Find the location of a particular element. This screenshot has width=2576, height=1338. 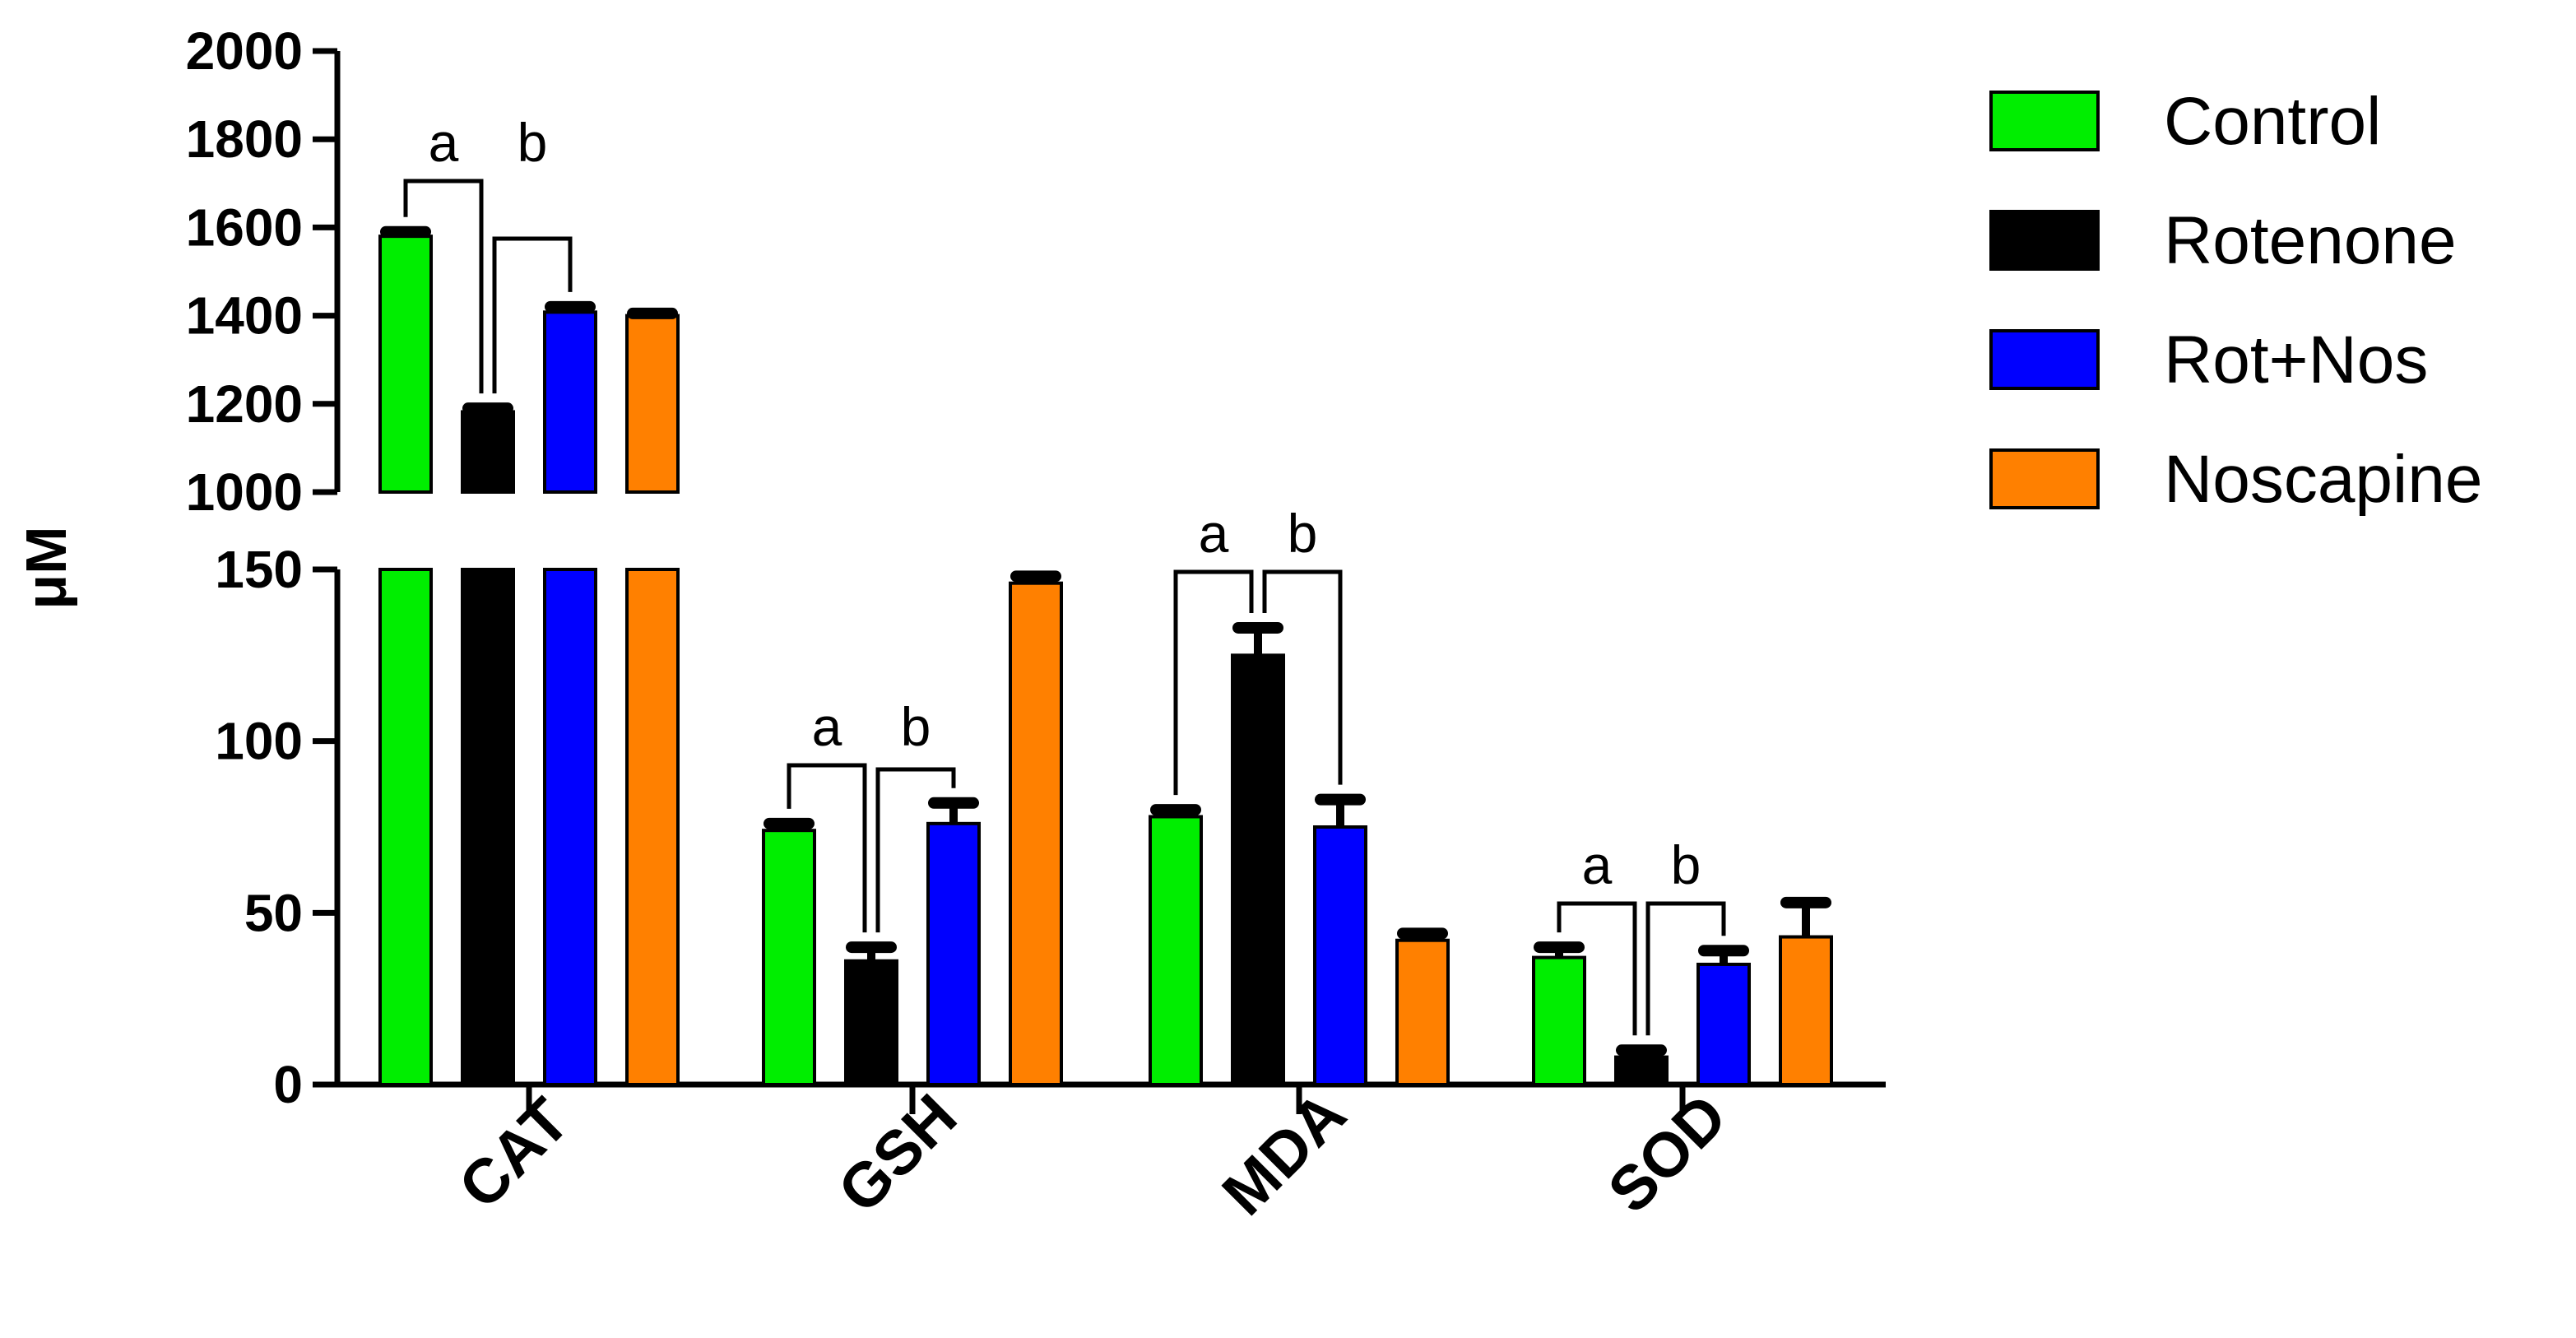

y-tick-label: 1400 is located at coordinates (245, 316).